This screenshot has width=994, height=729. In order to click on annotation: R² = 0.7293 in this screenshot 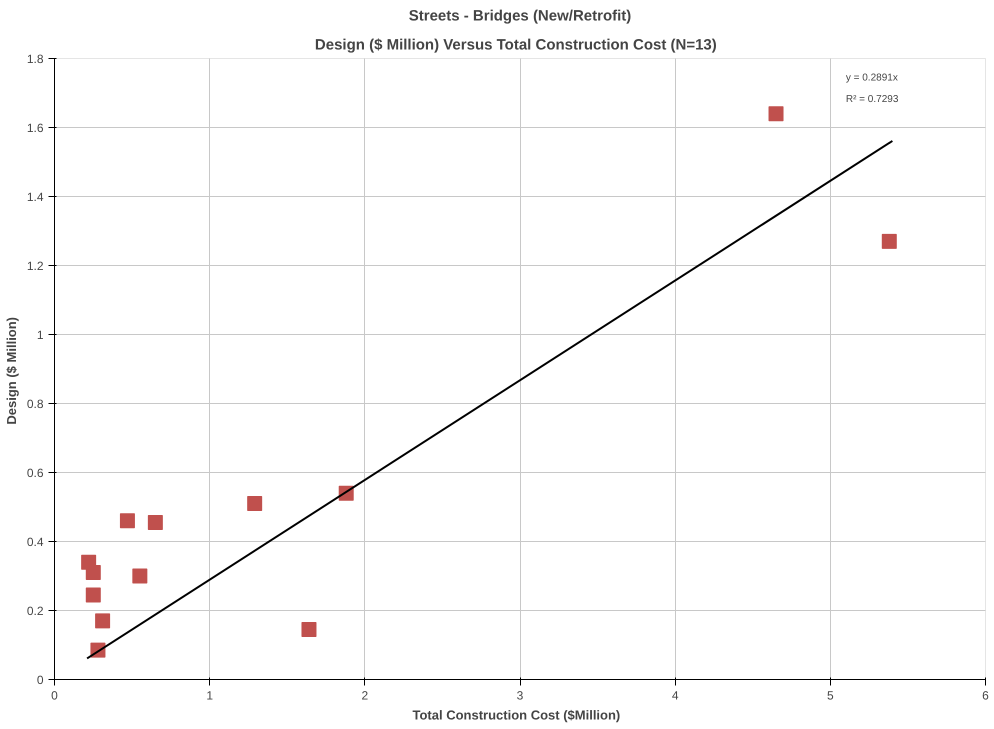, I will do `click(872, 100)`.